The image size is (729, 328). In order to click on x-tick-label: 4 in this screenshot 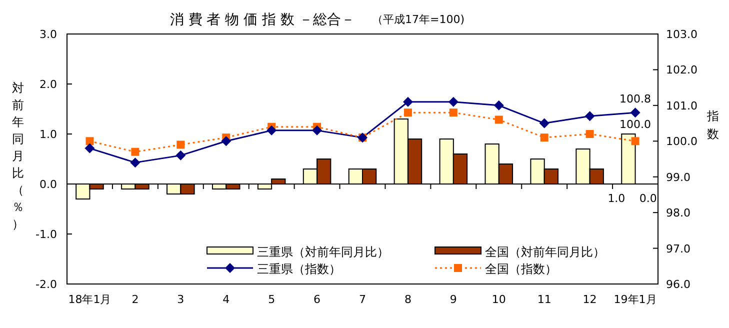, I will do `click(226, 299)`.